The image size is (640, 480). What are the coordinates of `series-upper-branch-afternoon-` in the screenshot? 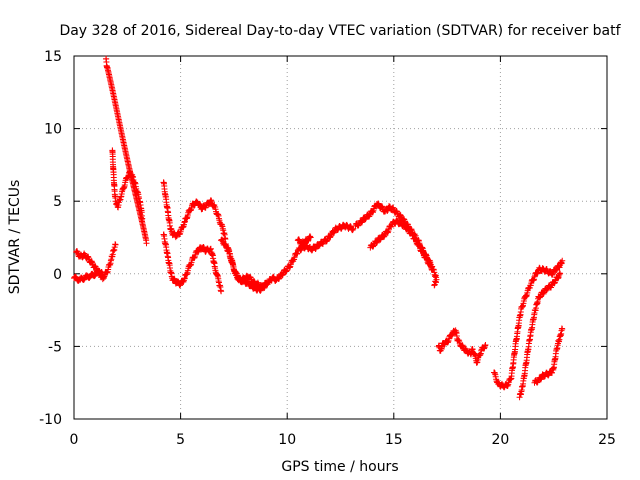 It's located at (394, 235).